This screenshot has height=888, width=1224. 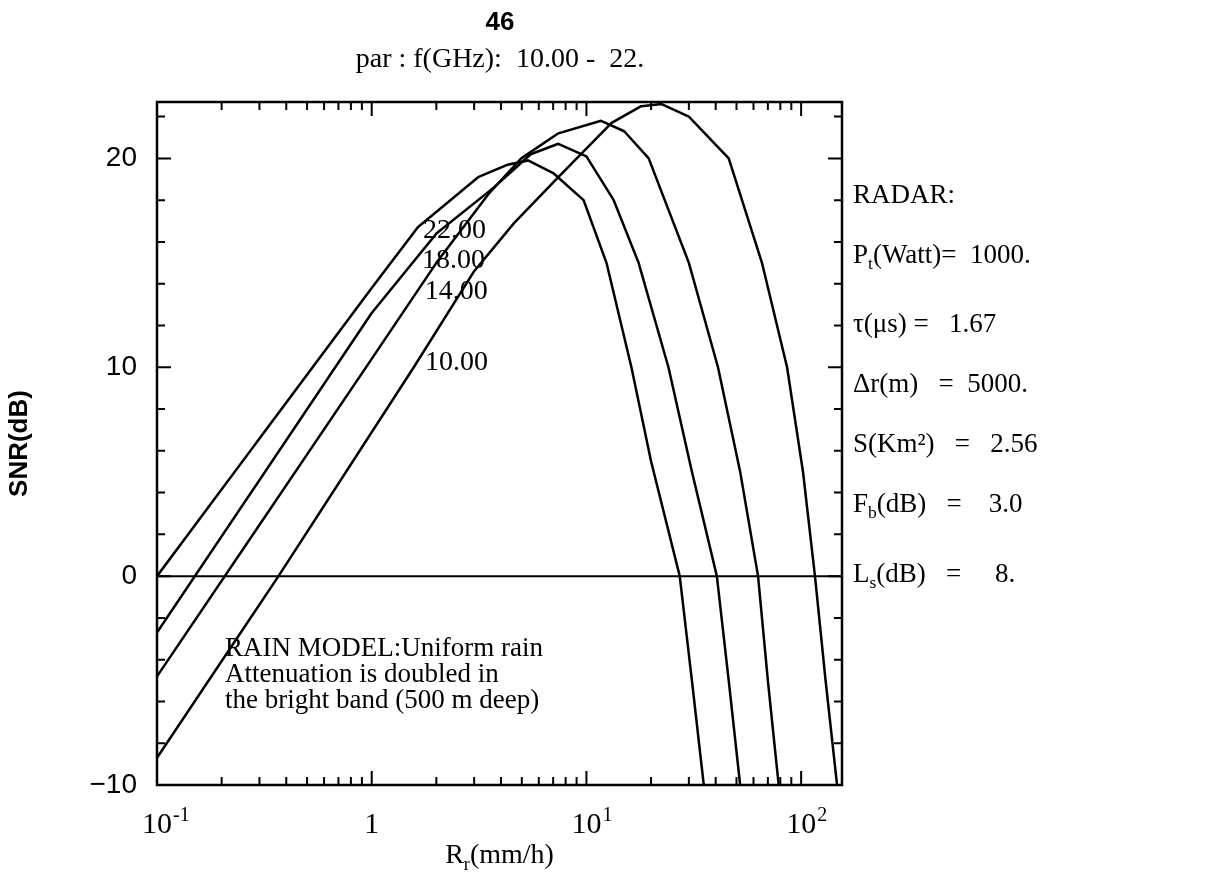 What do you see at coordinates (121, 157) in the screenshot?
I see `y-tick-label: 20` at bounding box center [121, 157].